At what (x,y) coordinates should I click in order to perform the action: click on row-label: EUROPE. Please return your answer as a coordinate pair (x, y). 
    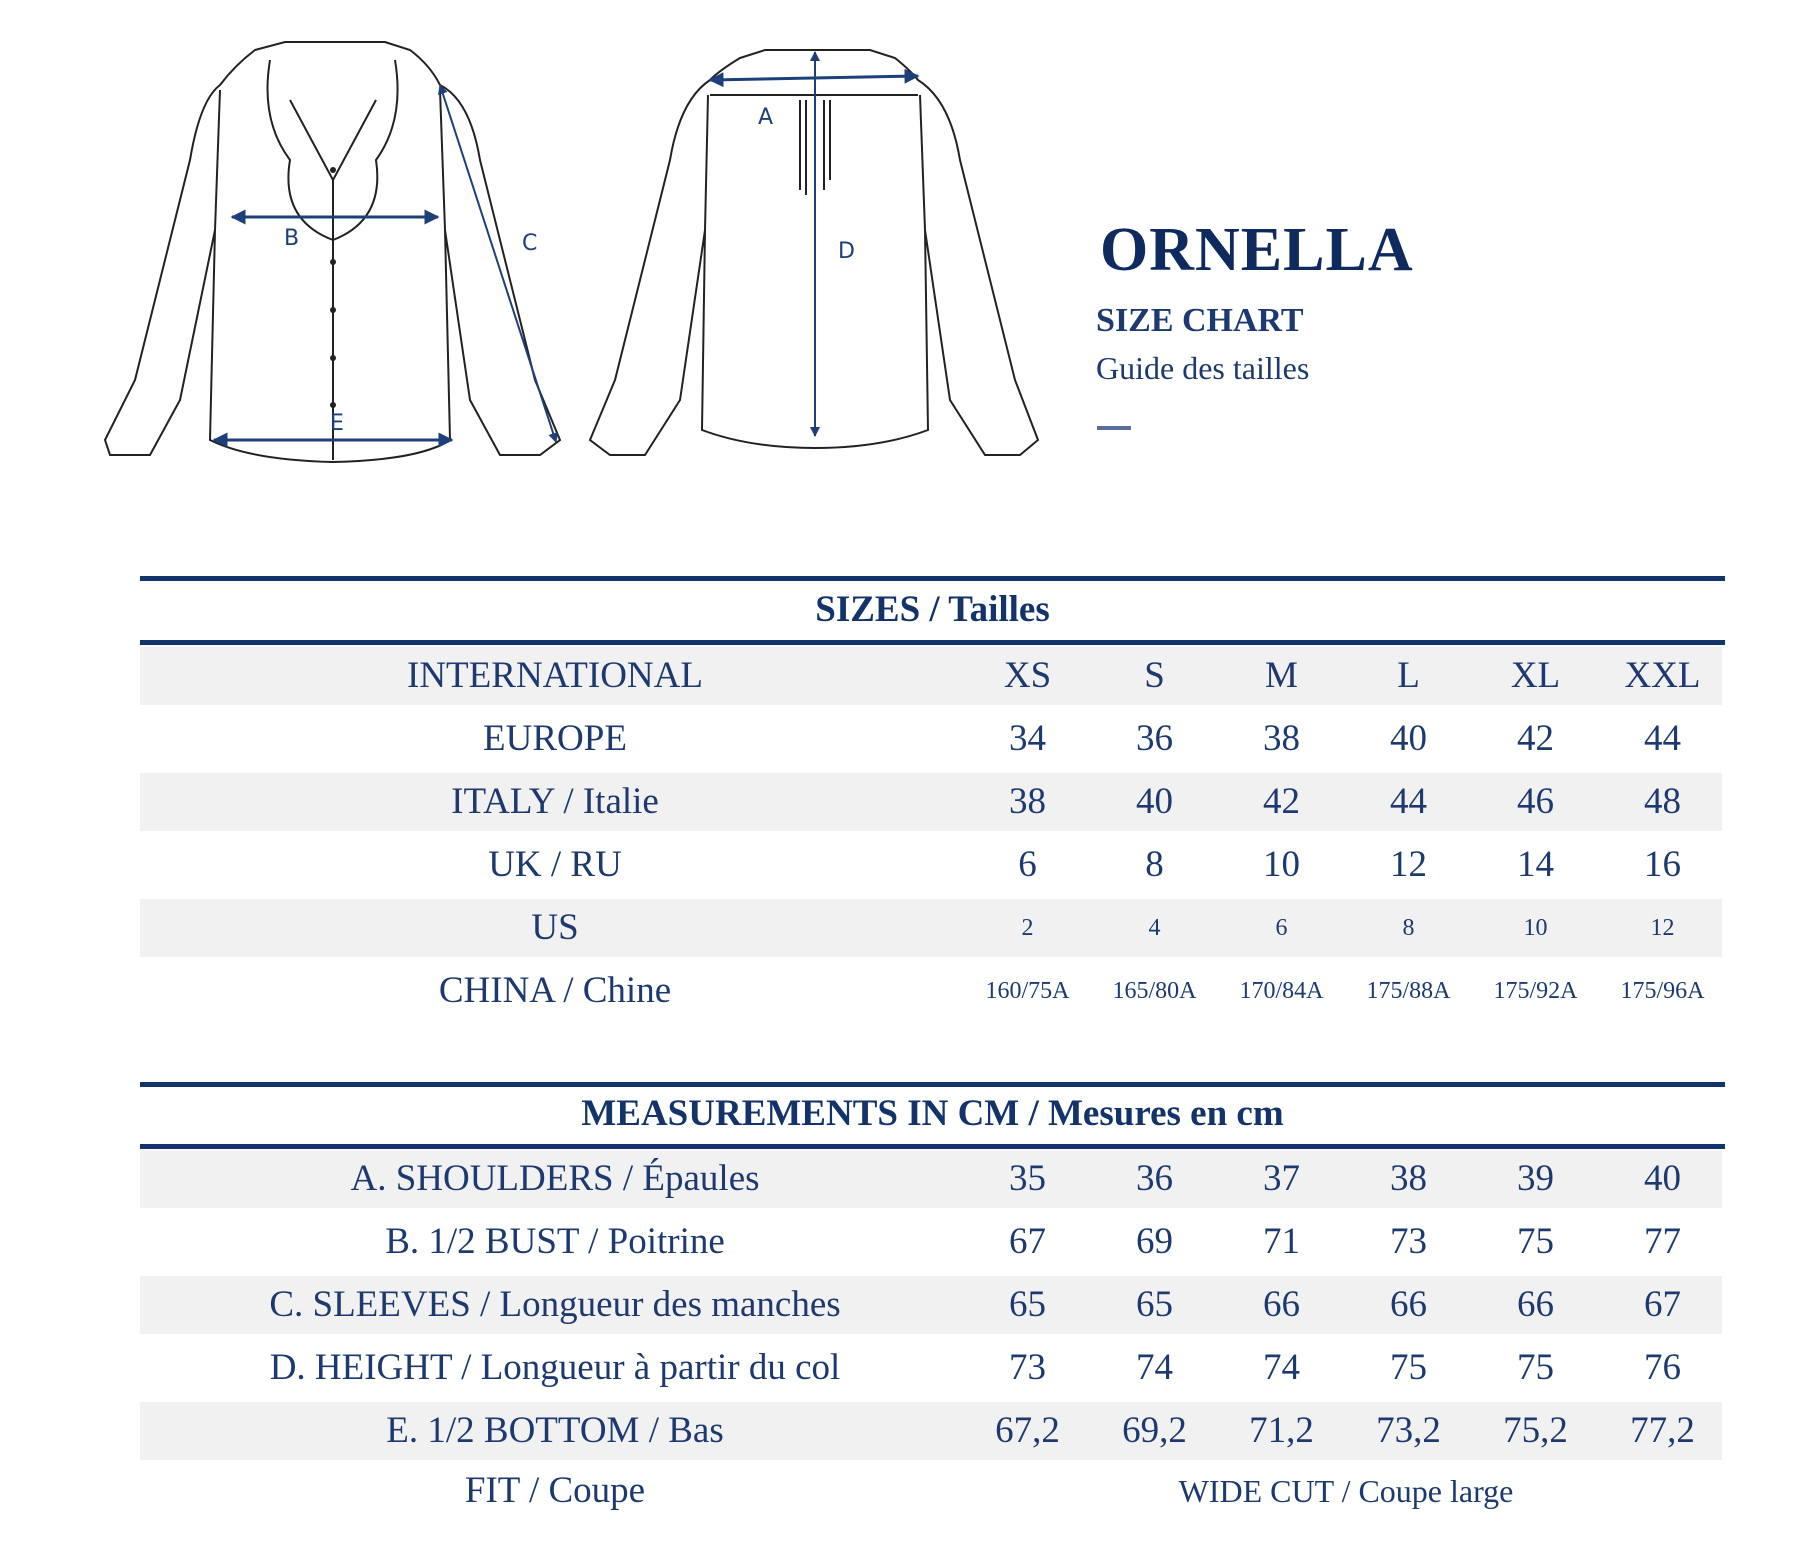
    Looking at the image, I should click on (555, 738).